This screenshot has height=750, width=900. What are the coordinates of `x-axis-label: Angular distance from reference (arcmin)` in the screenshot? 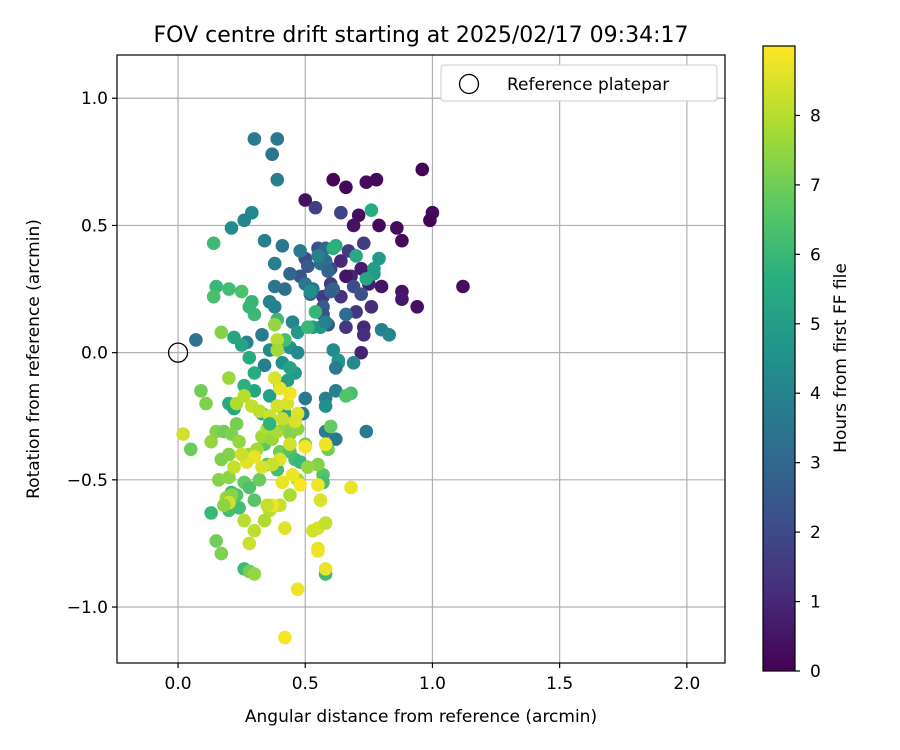 It's located at (421, 717).